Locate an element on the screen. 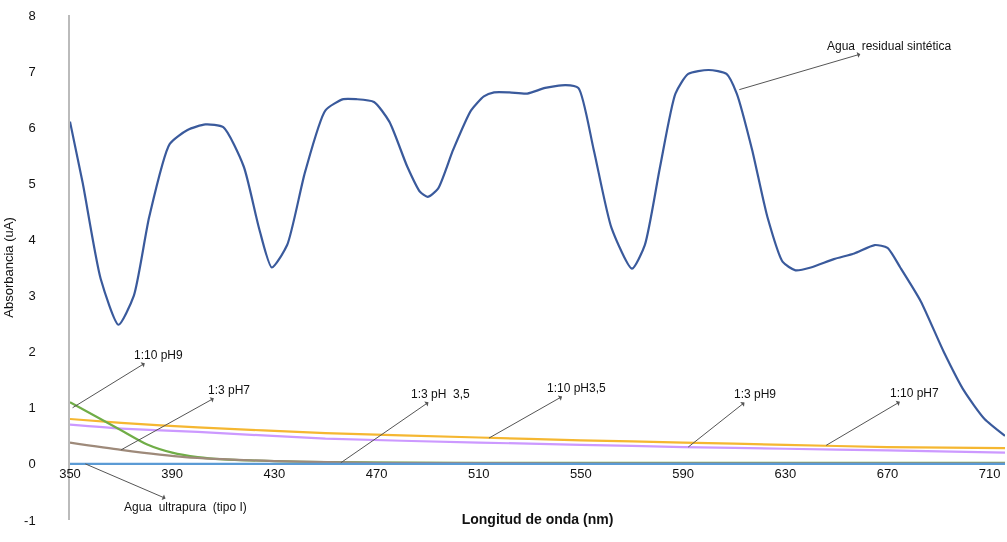 Image resolution: width=1007 pixels, height=542 pixels. x-tick-label: 510 is located at coordinates (478, 473).